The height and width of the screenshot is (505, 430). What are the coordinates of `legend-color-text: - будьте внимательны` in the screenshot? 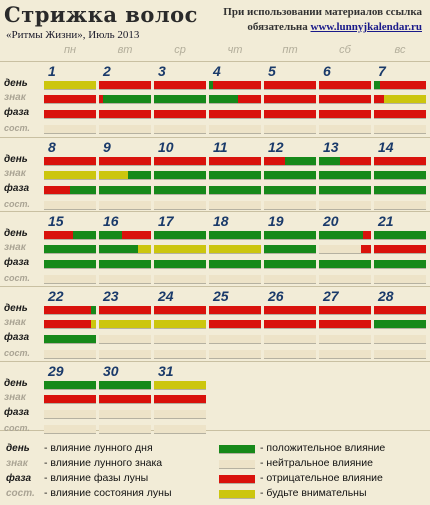 It's located at (313, 493).